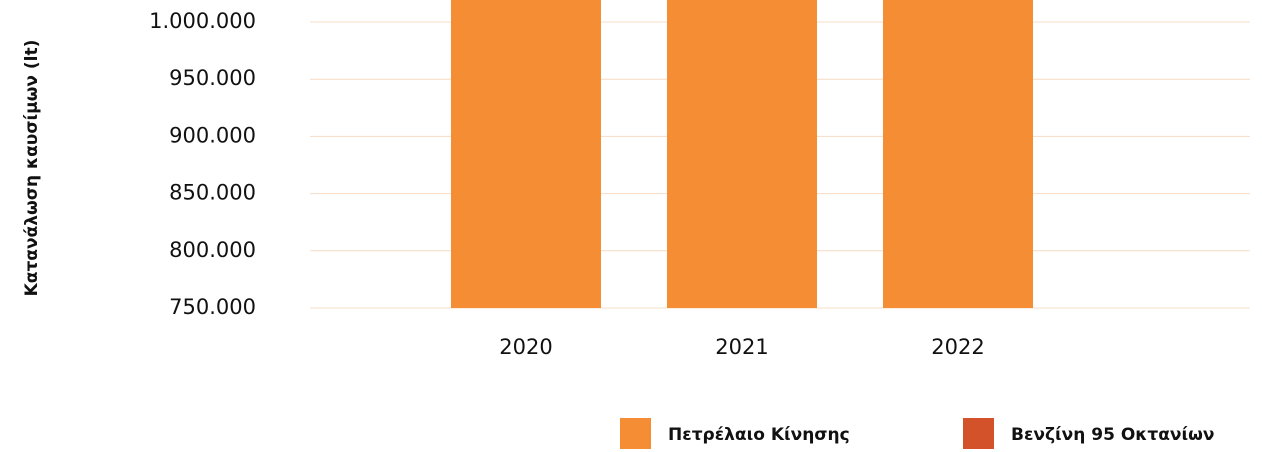 The width and height of the screenshot is (1262, 452). Describe the element at coordinates (202, 21) in the screenshot. I see `y-tick-label: 1.000.000` at that location.